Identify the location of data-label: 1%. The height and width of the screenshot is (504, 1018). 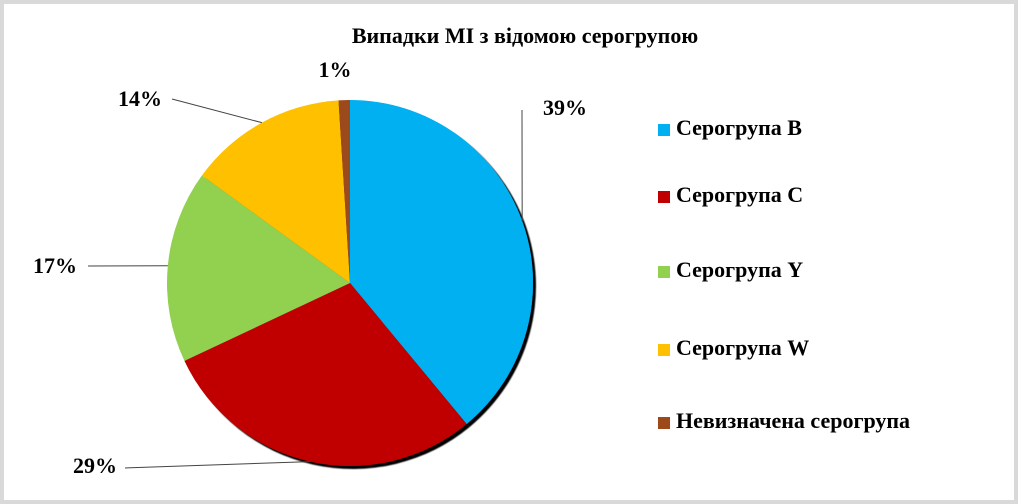
(335, 69).